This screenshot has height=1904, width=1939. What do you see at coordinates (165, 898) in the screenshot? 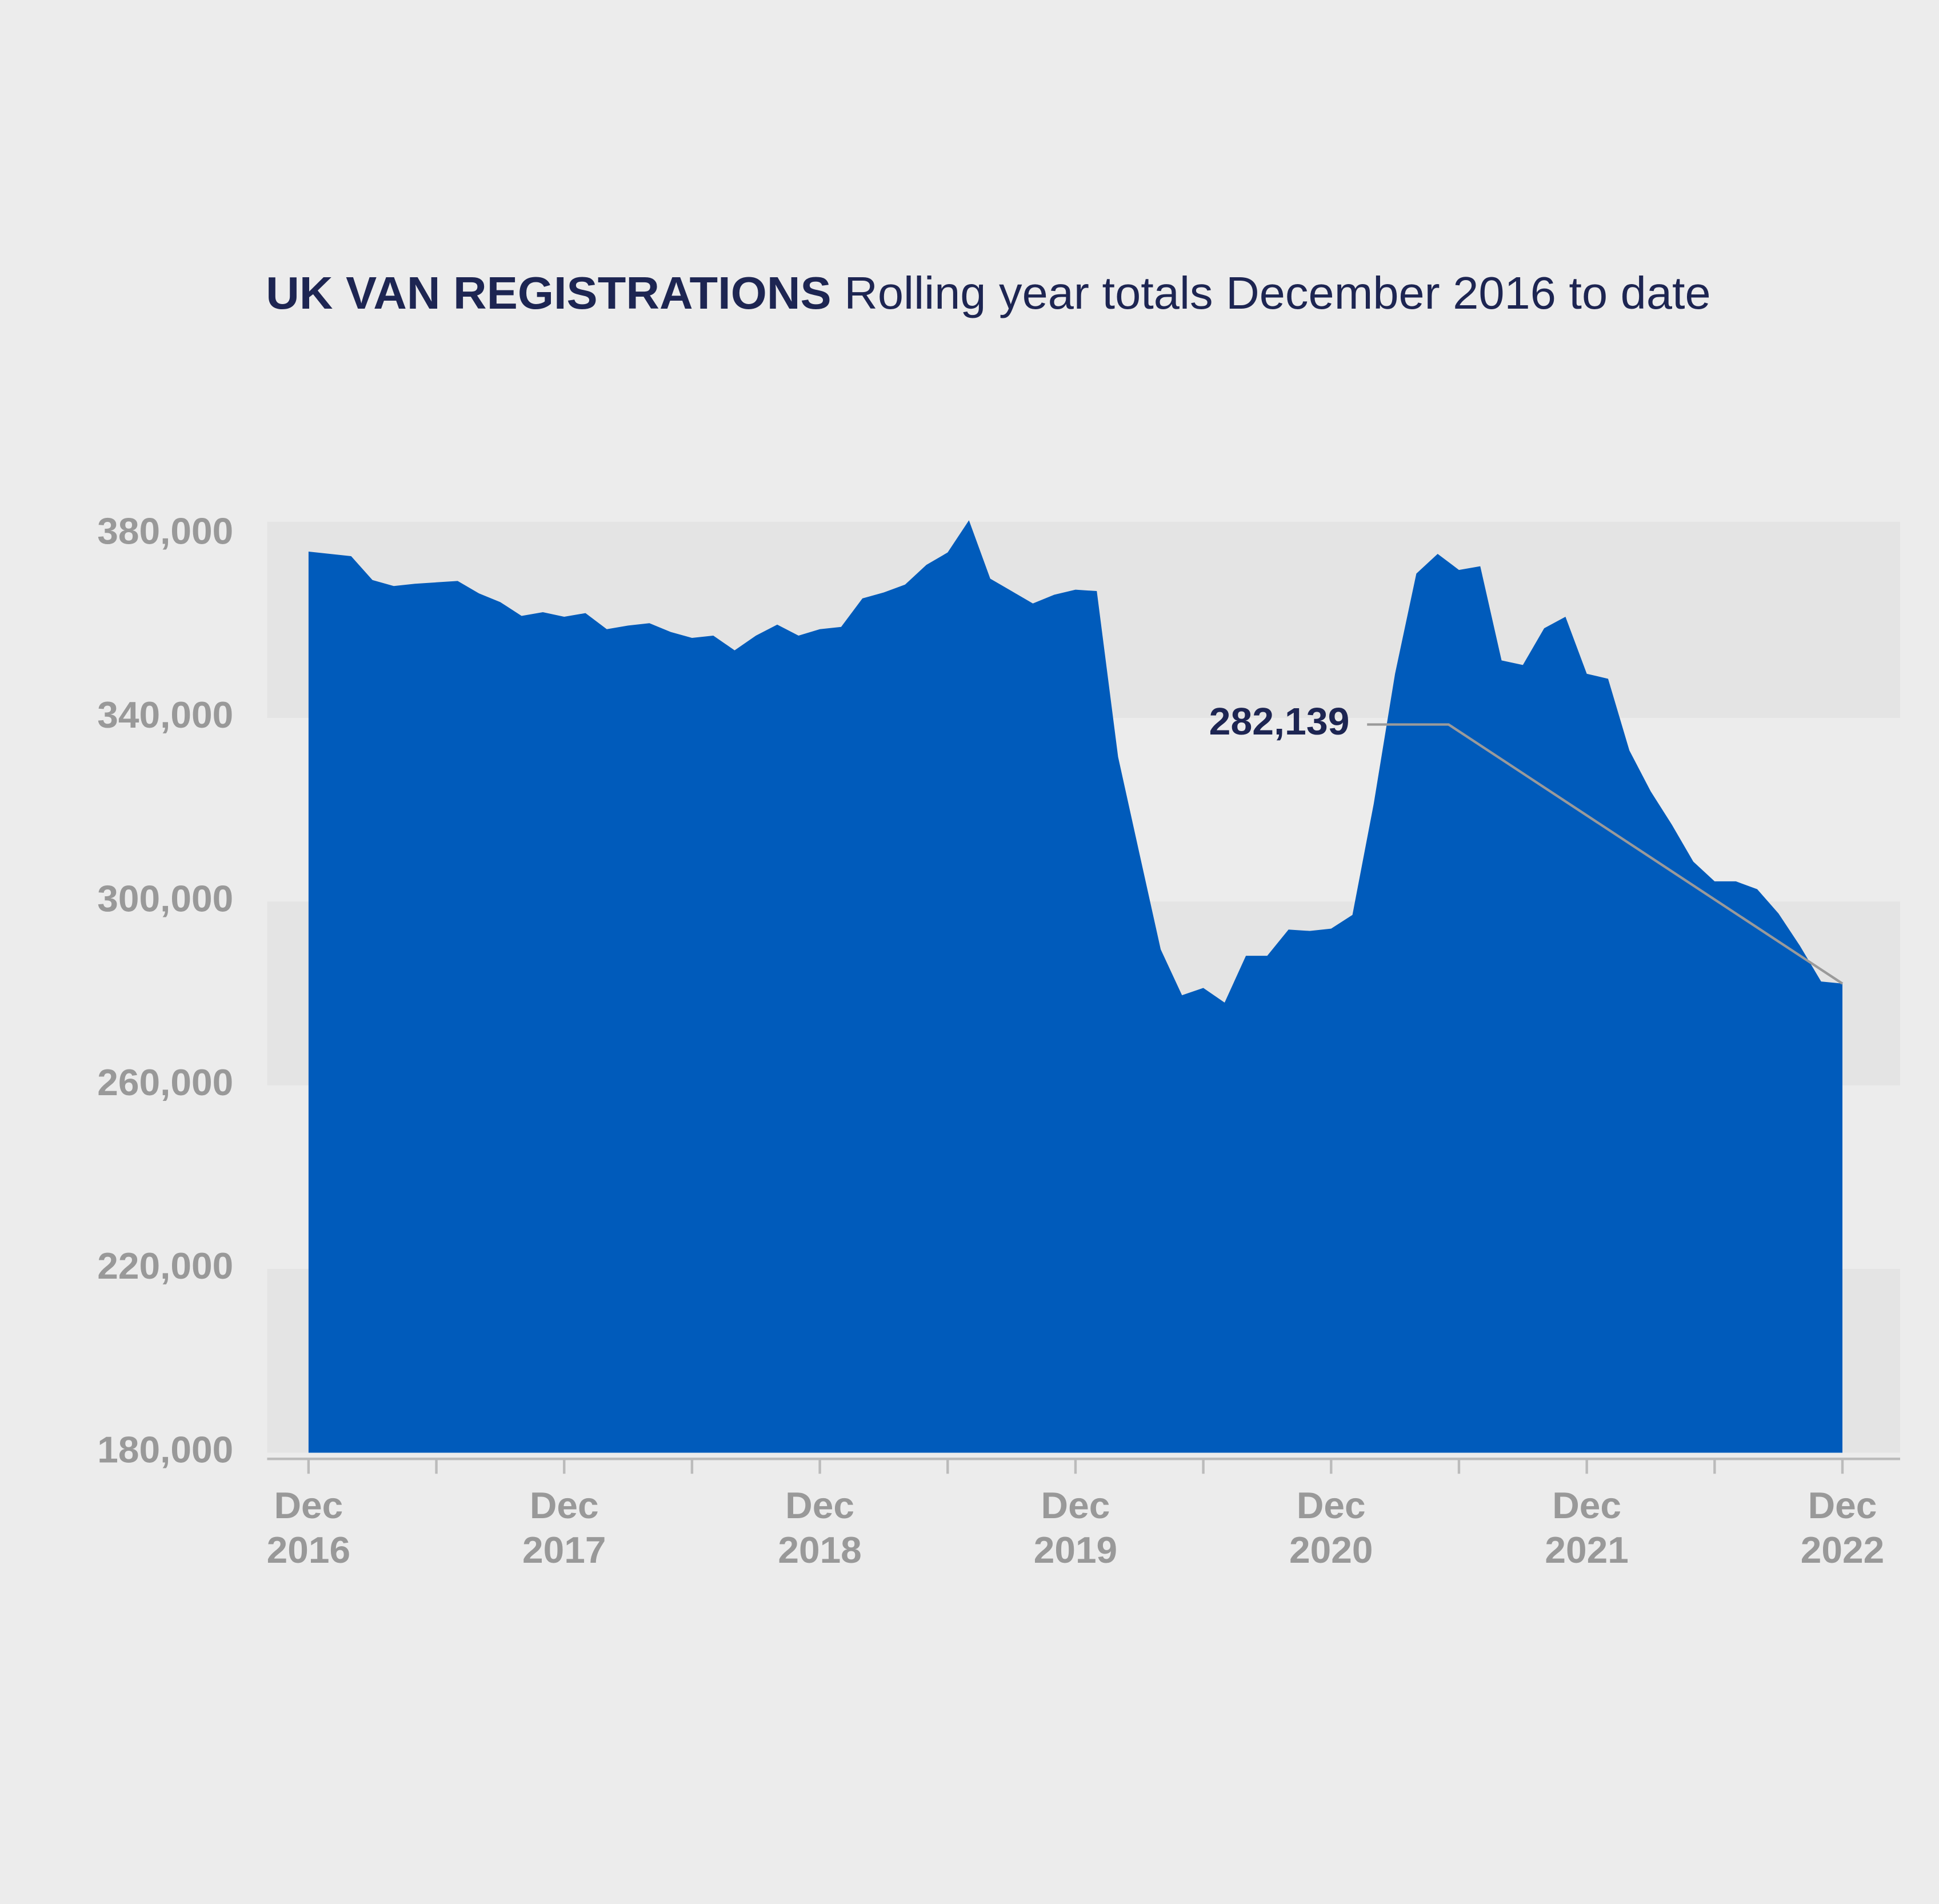
I see `y-tick-label: 300,000` at bounding box center [165, 898].